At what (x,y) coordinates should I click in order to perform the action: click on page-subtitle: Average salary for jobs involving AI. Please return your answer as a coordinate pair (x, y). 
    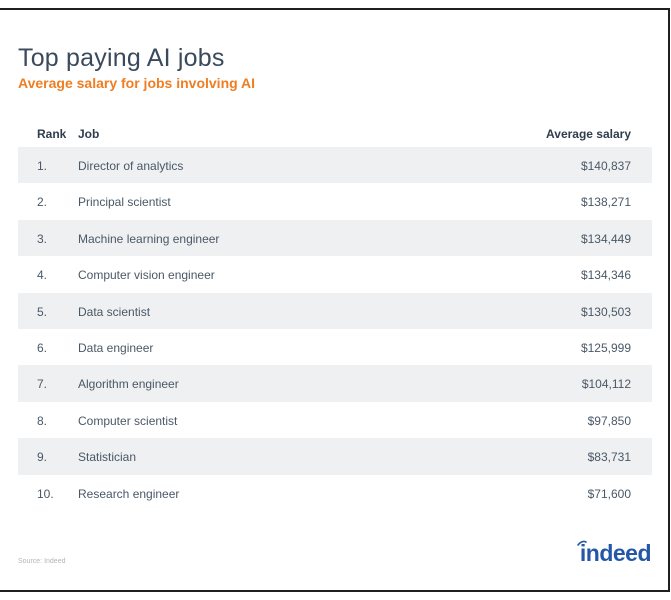
    Looking at the image, I should click on (137, 83).